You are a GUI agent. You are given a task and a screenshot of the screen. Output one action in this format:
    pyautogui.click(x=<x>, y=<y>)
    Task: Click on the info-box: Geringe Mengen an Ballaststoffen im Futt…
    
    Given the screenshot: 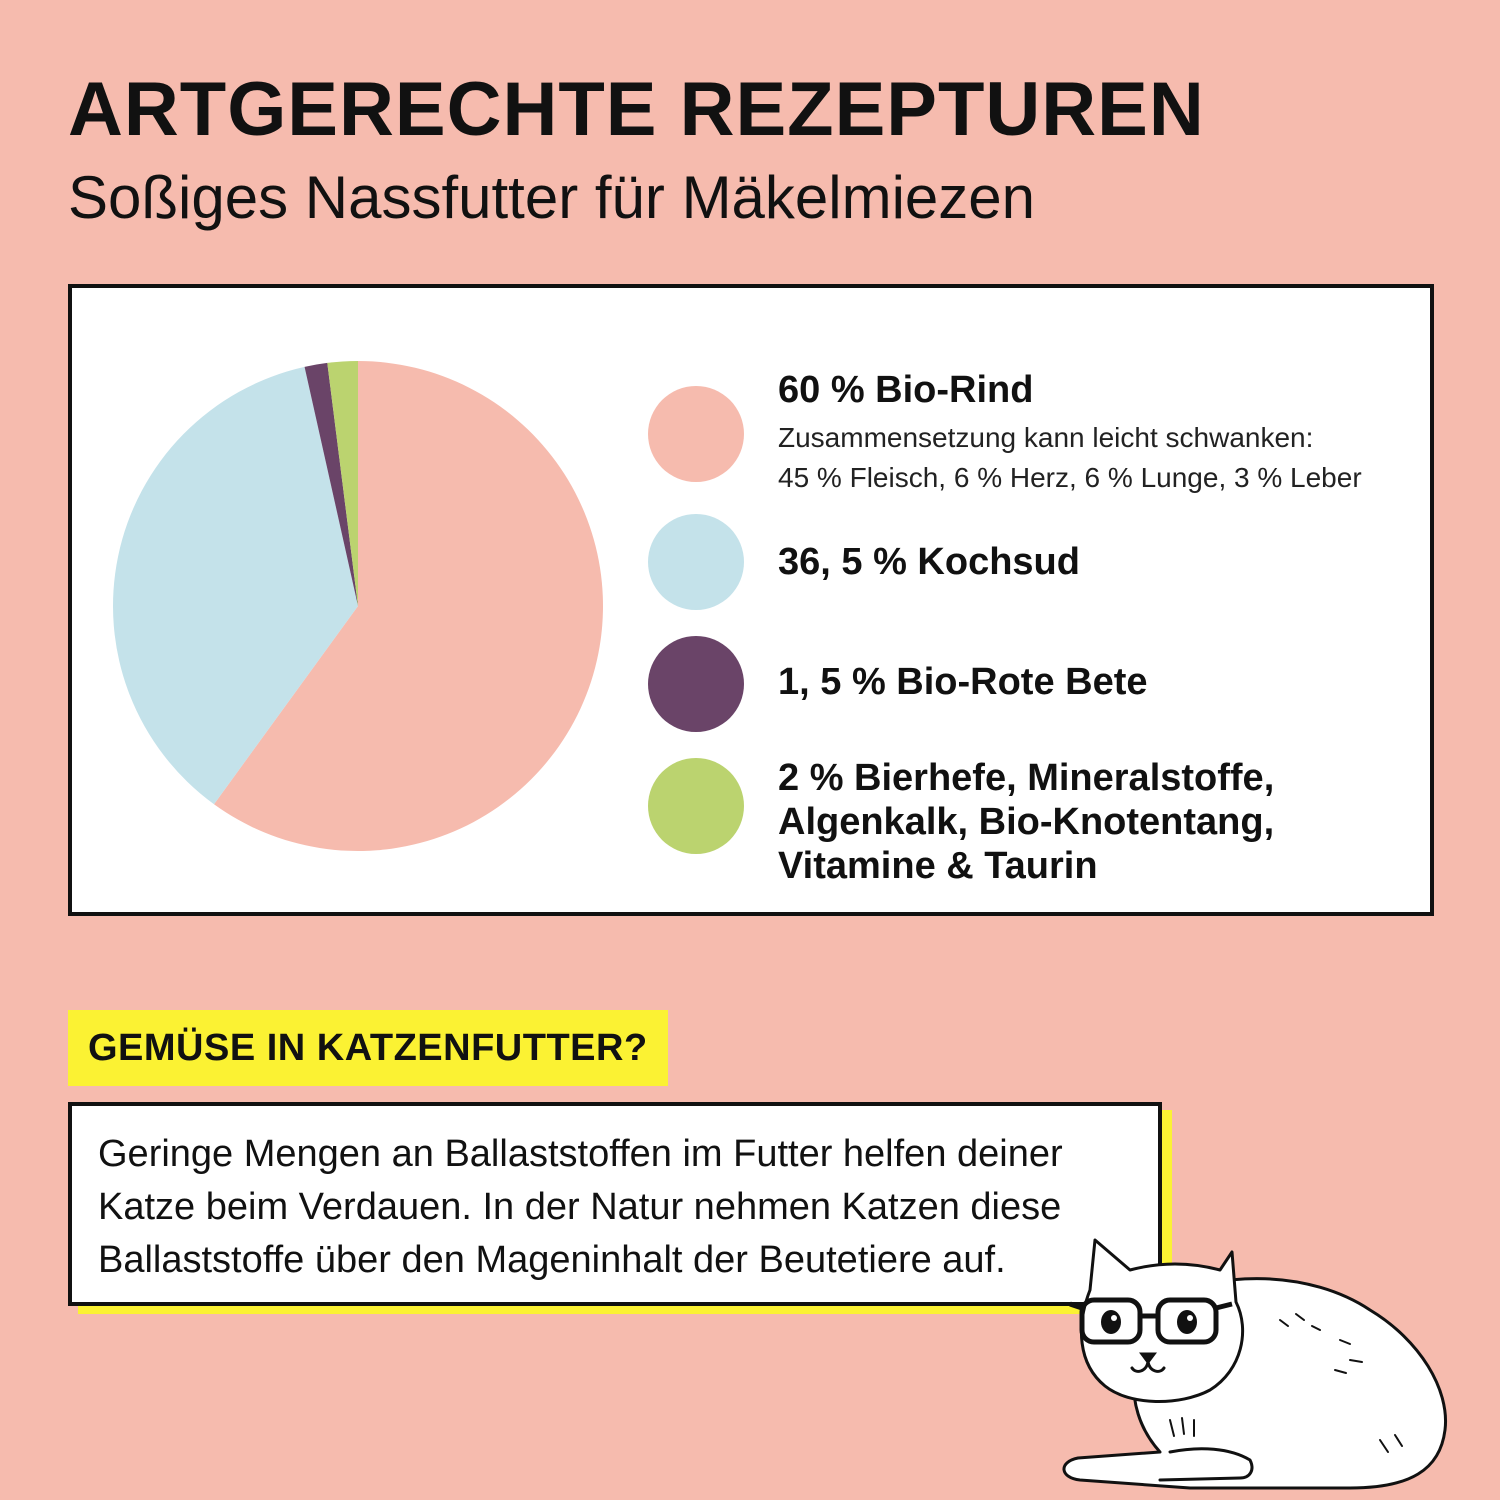 What is the action you would take?
    pyautogui.click(x=615, y=1204)
    